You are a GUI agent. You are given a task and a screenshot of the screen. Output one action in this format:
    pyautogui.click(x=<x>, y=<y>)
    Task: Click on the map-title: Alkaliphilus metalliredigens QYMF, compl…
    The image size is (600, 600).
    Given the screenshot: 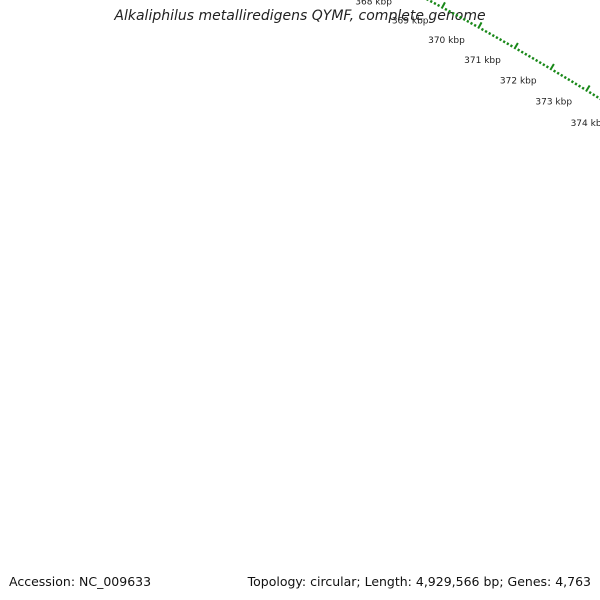 What is the action you would take?
    pyautogui.click(x=300, y=16)
    